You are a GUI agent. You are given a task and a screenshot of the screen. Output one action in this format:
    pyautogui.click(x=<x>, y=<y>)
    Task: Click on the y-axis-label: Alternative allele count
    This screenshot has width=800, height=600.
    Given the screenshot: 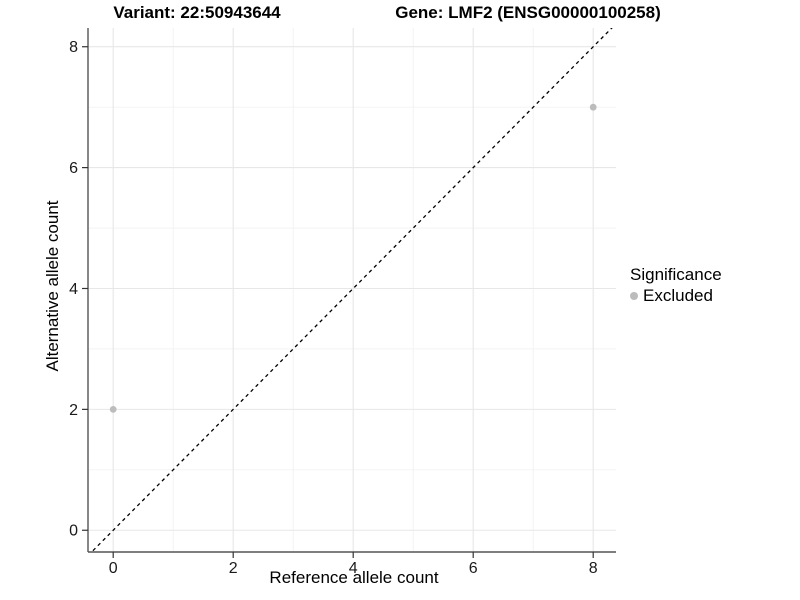 What is the action you would take?
    pyautogui.click(x=52, y=286)
    